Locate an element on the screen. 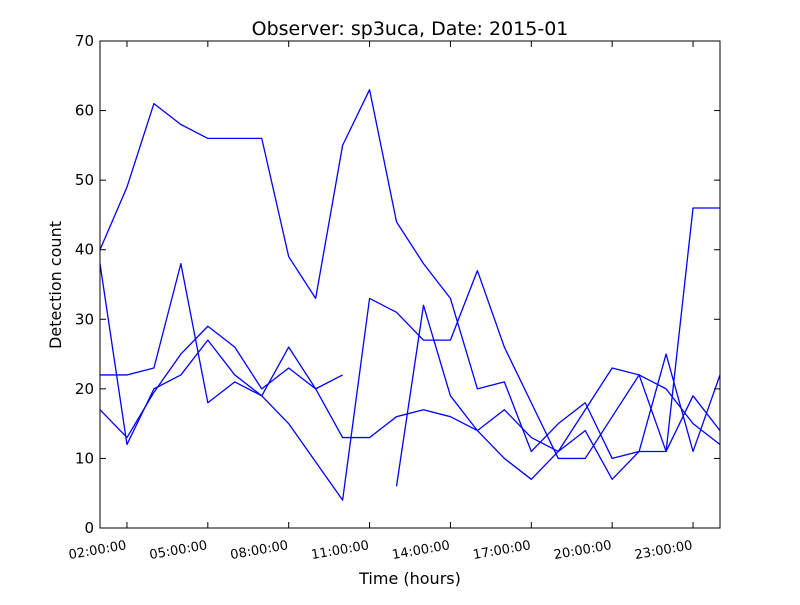  y-tick-label-6: 60 is located at coordinates (84, 111).